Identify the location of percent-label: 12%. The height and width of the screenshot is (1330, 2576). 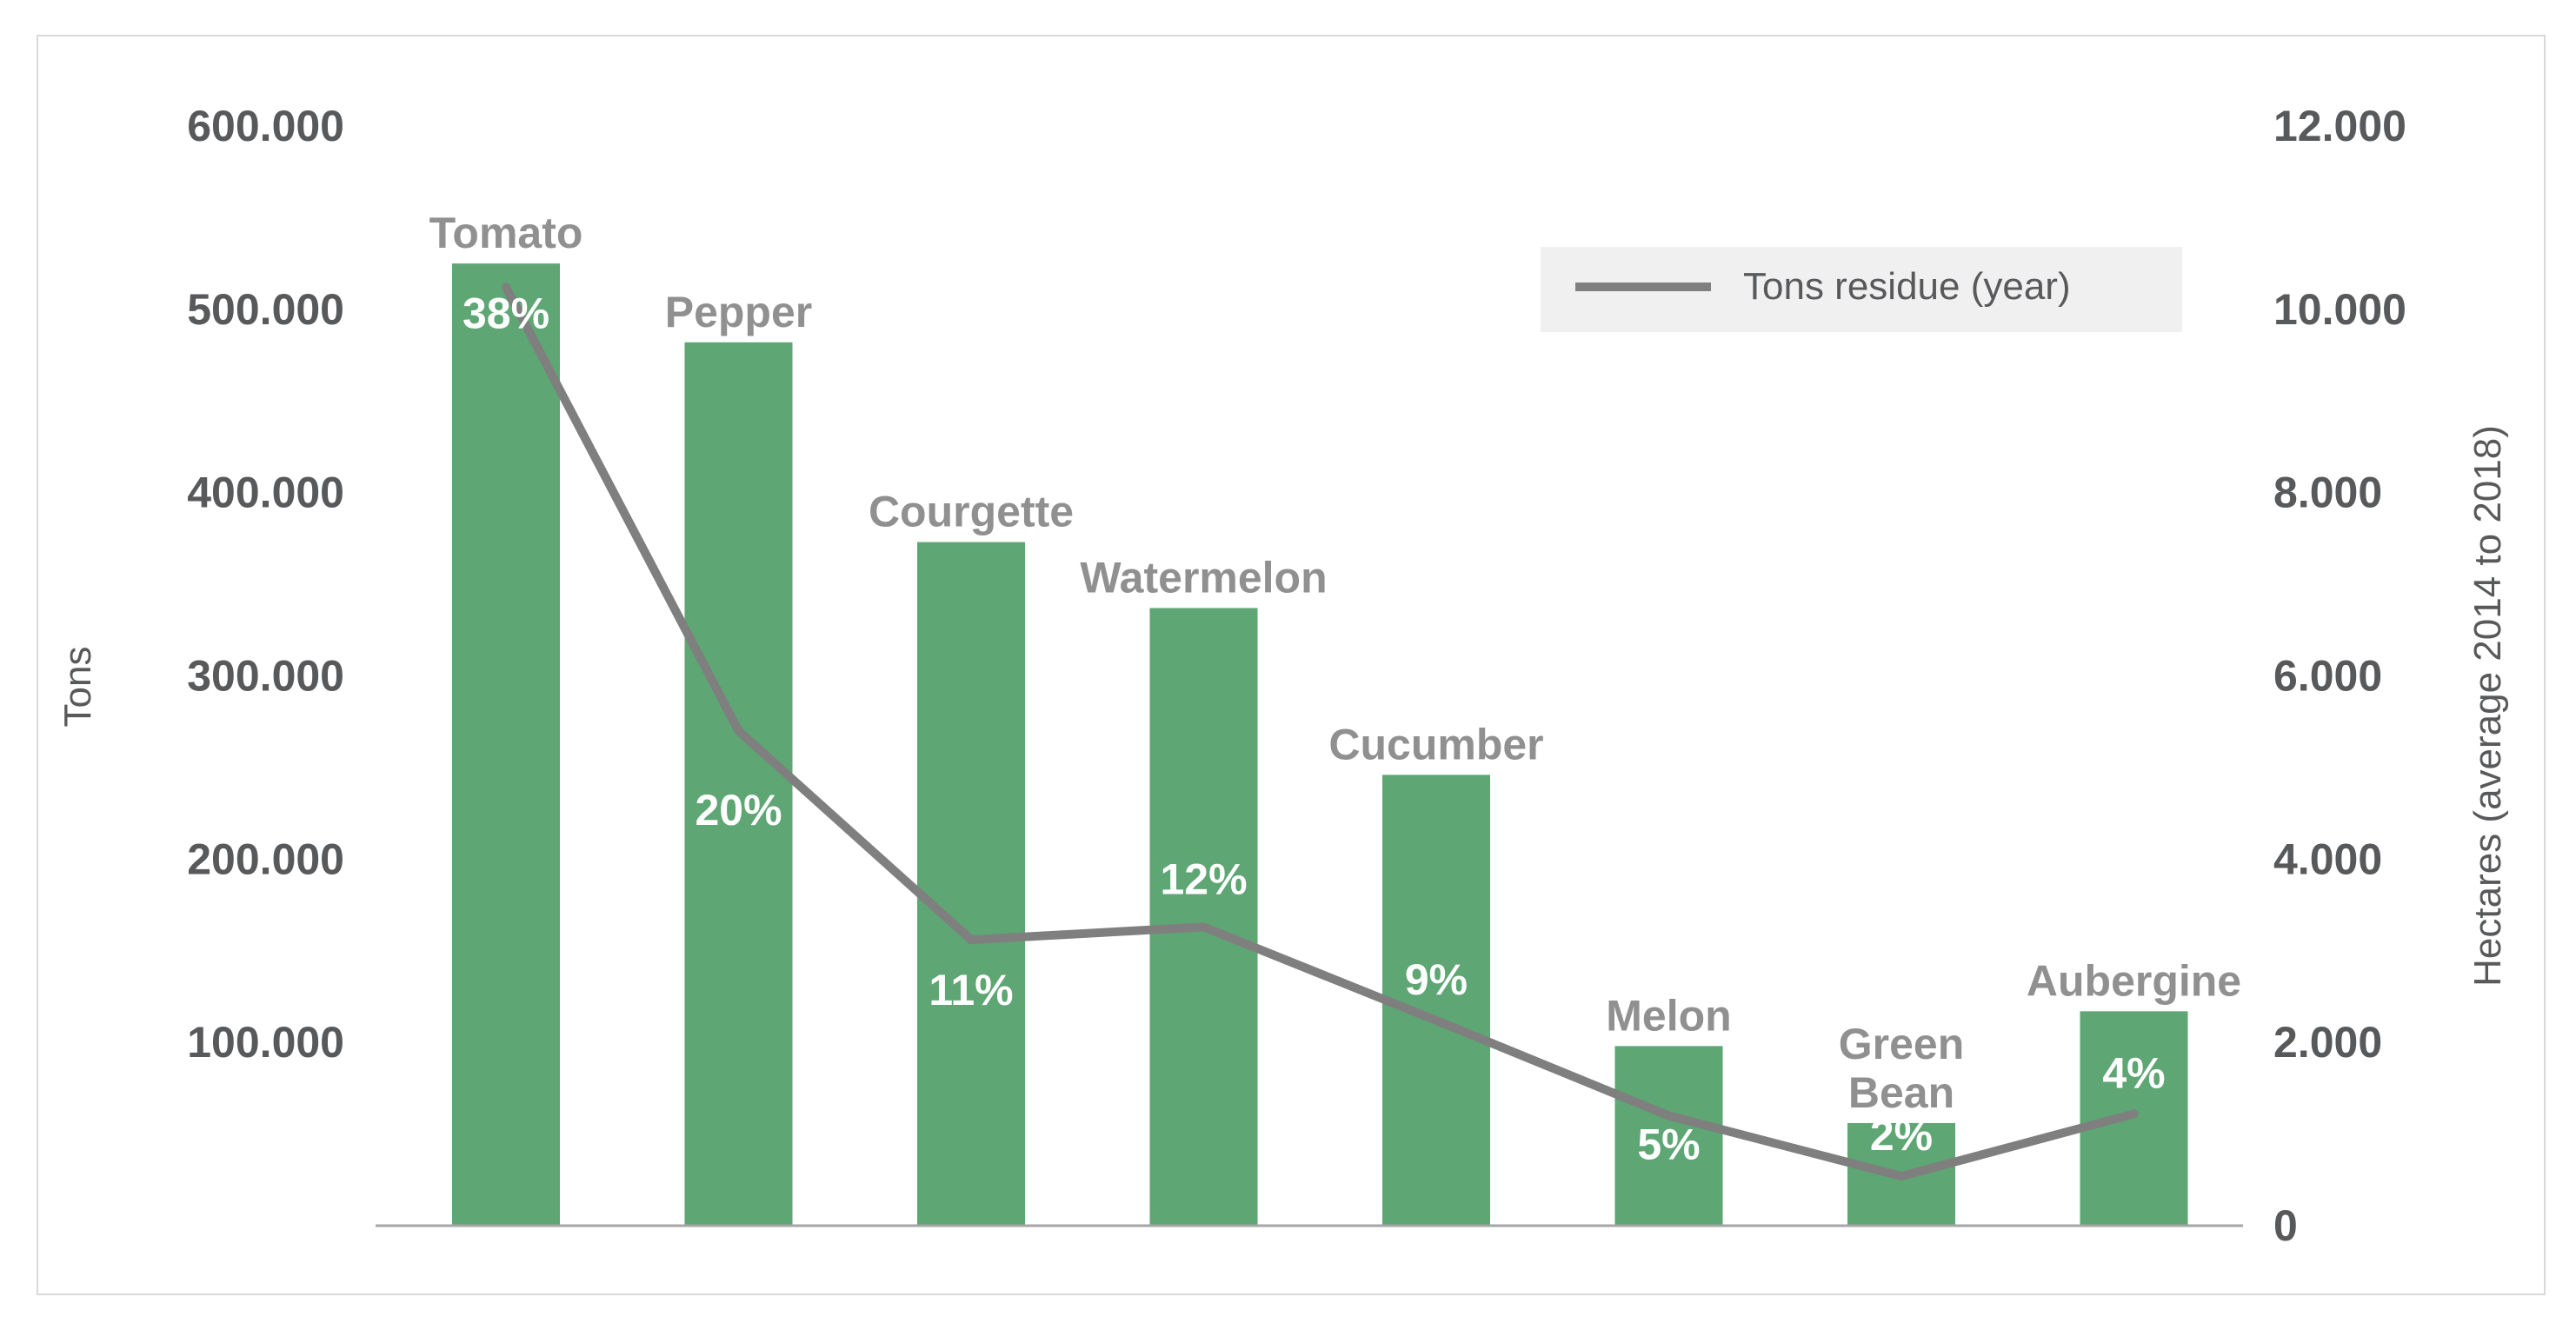
(1203, 879).